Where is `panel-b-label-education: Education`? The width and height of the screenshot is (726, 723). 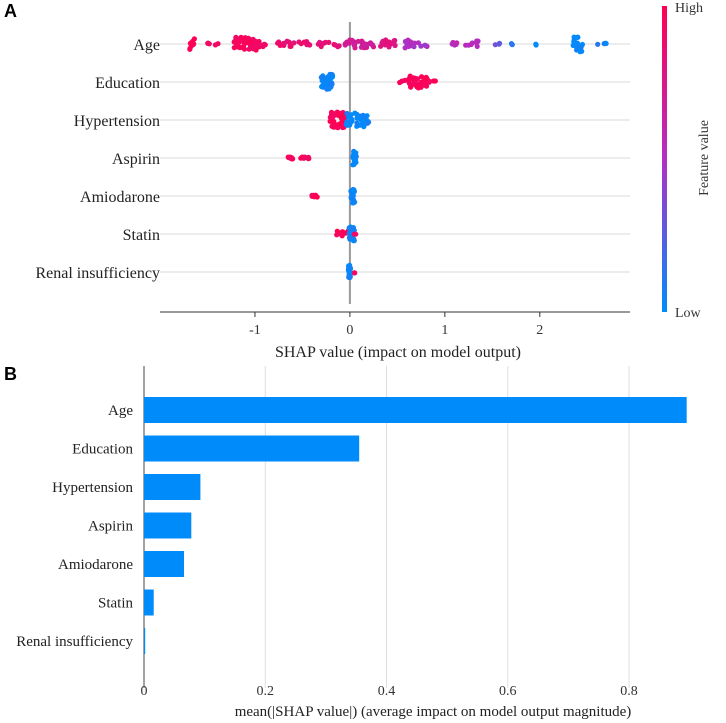
panel-b-label-education: Education is located at coordinates (102, 450).